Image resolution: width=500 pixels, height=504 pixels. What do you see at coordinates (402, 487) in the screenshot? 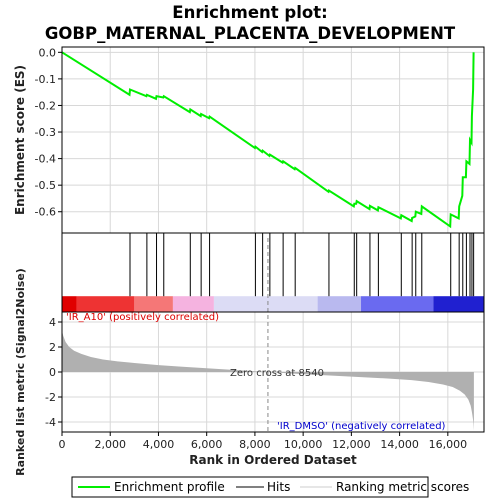
I see `legend-ranking-label: Ranking metric scores` at bounding box center [402, 487].